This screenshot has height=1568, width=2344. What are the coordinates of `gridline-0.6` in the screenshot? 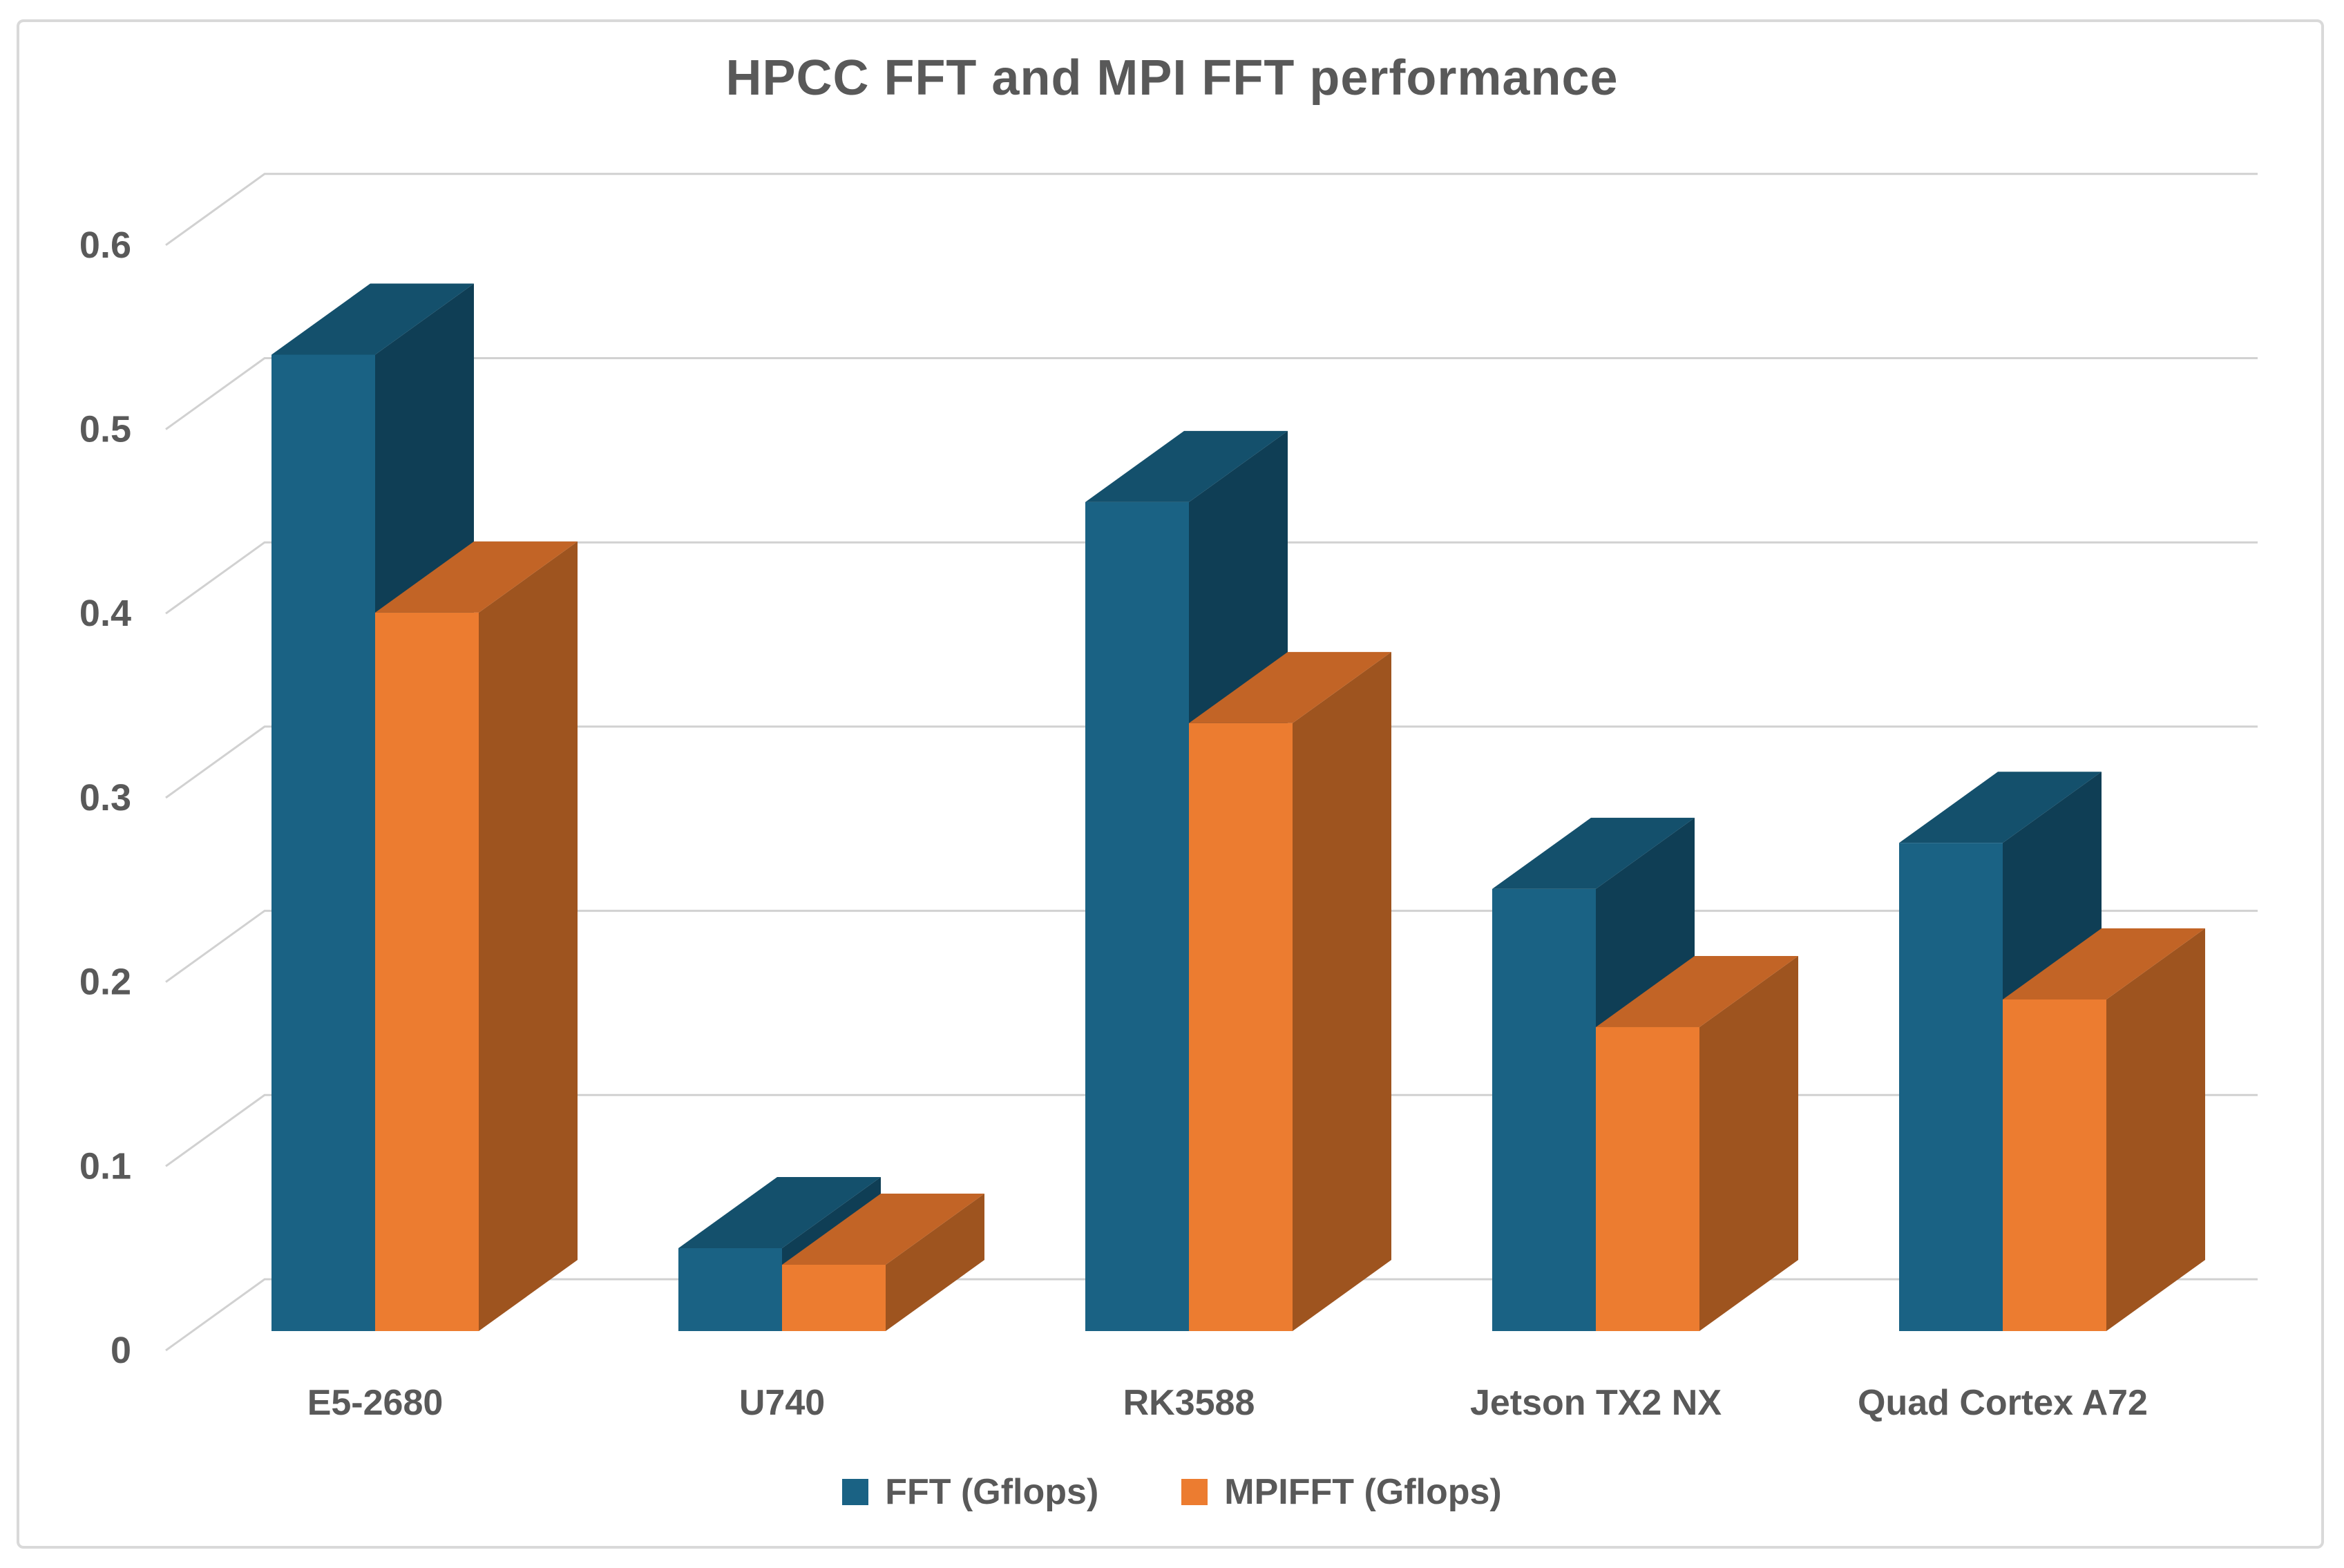 It's located at (1212, 210).